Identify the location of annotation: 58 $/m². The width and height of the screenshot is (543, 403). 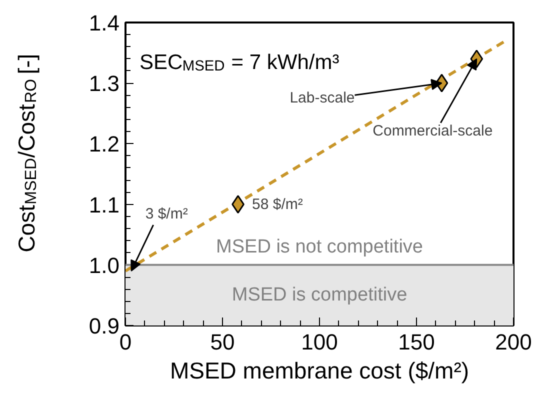
(277, 204).